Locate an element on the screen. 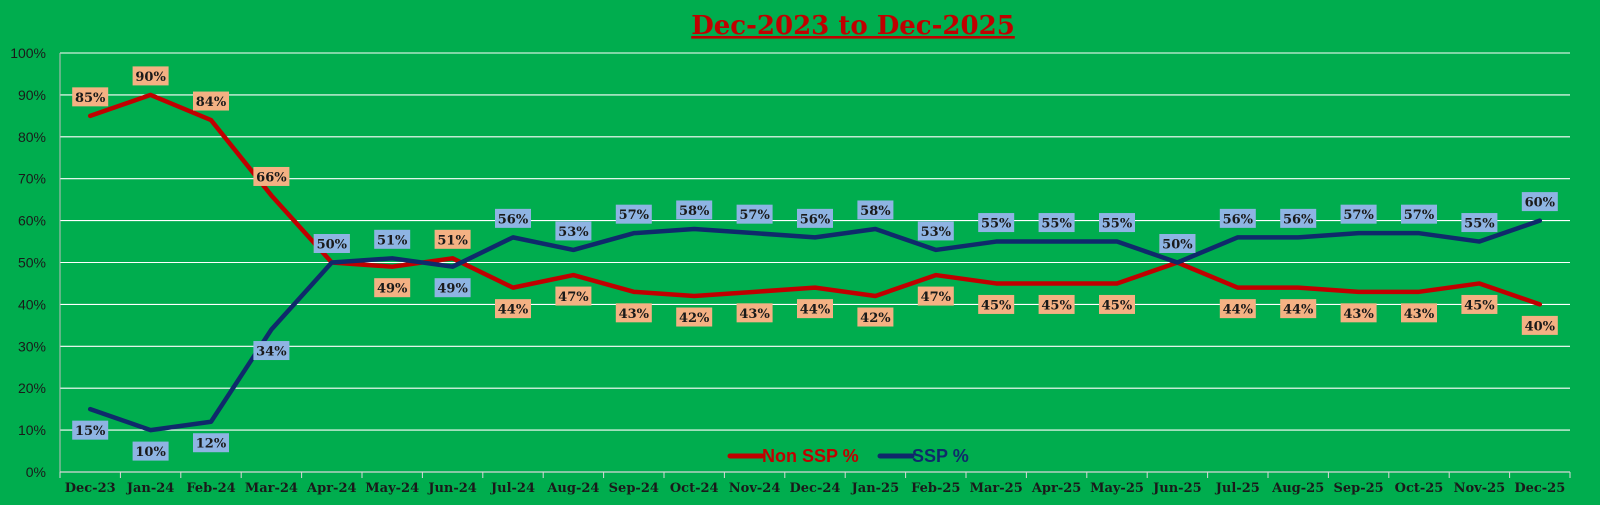 The height and width of the screenshot is (505, 1600). data-label-ssp: 53% is located at coordinates (935, 231).